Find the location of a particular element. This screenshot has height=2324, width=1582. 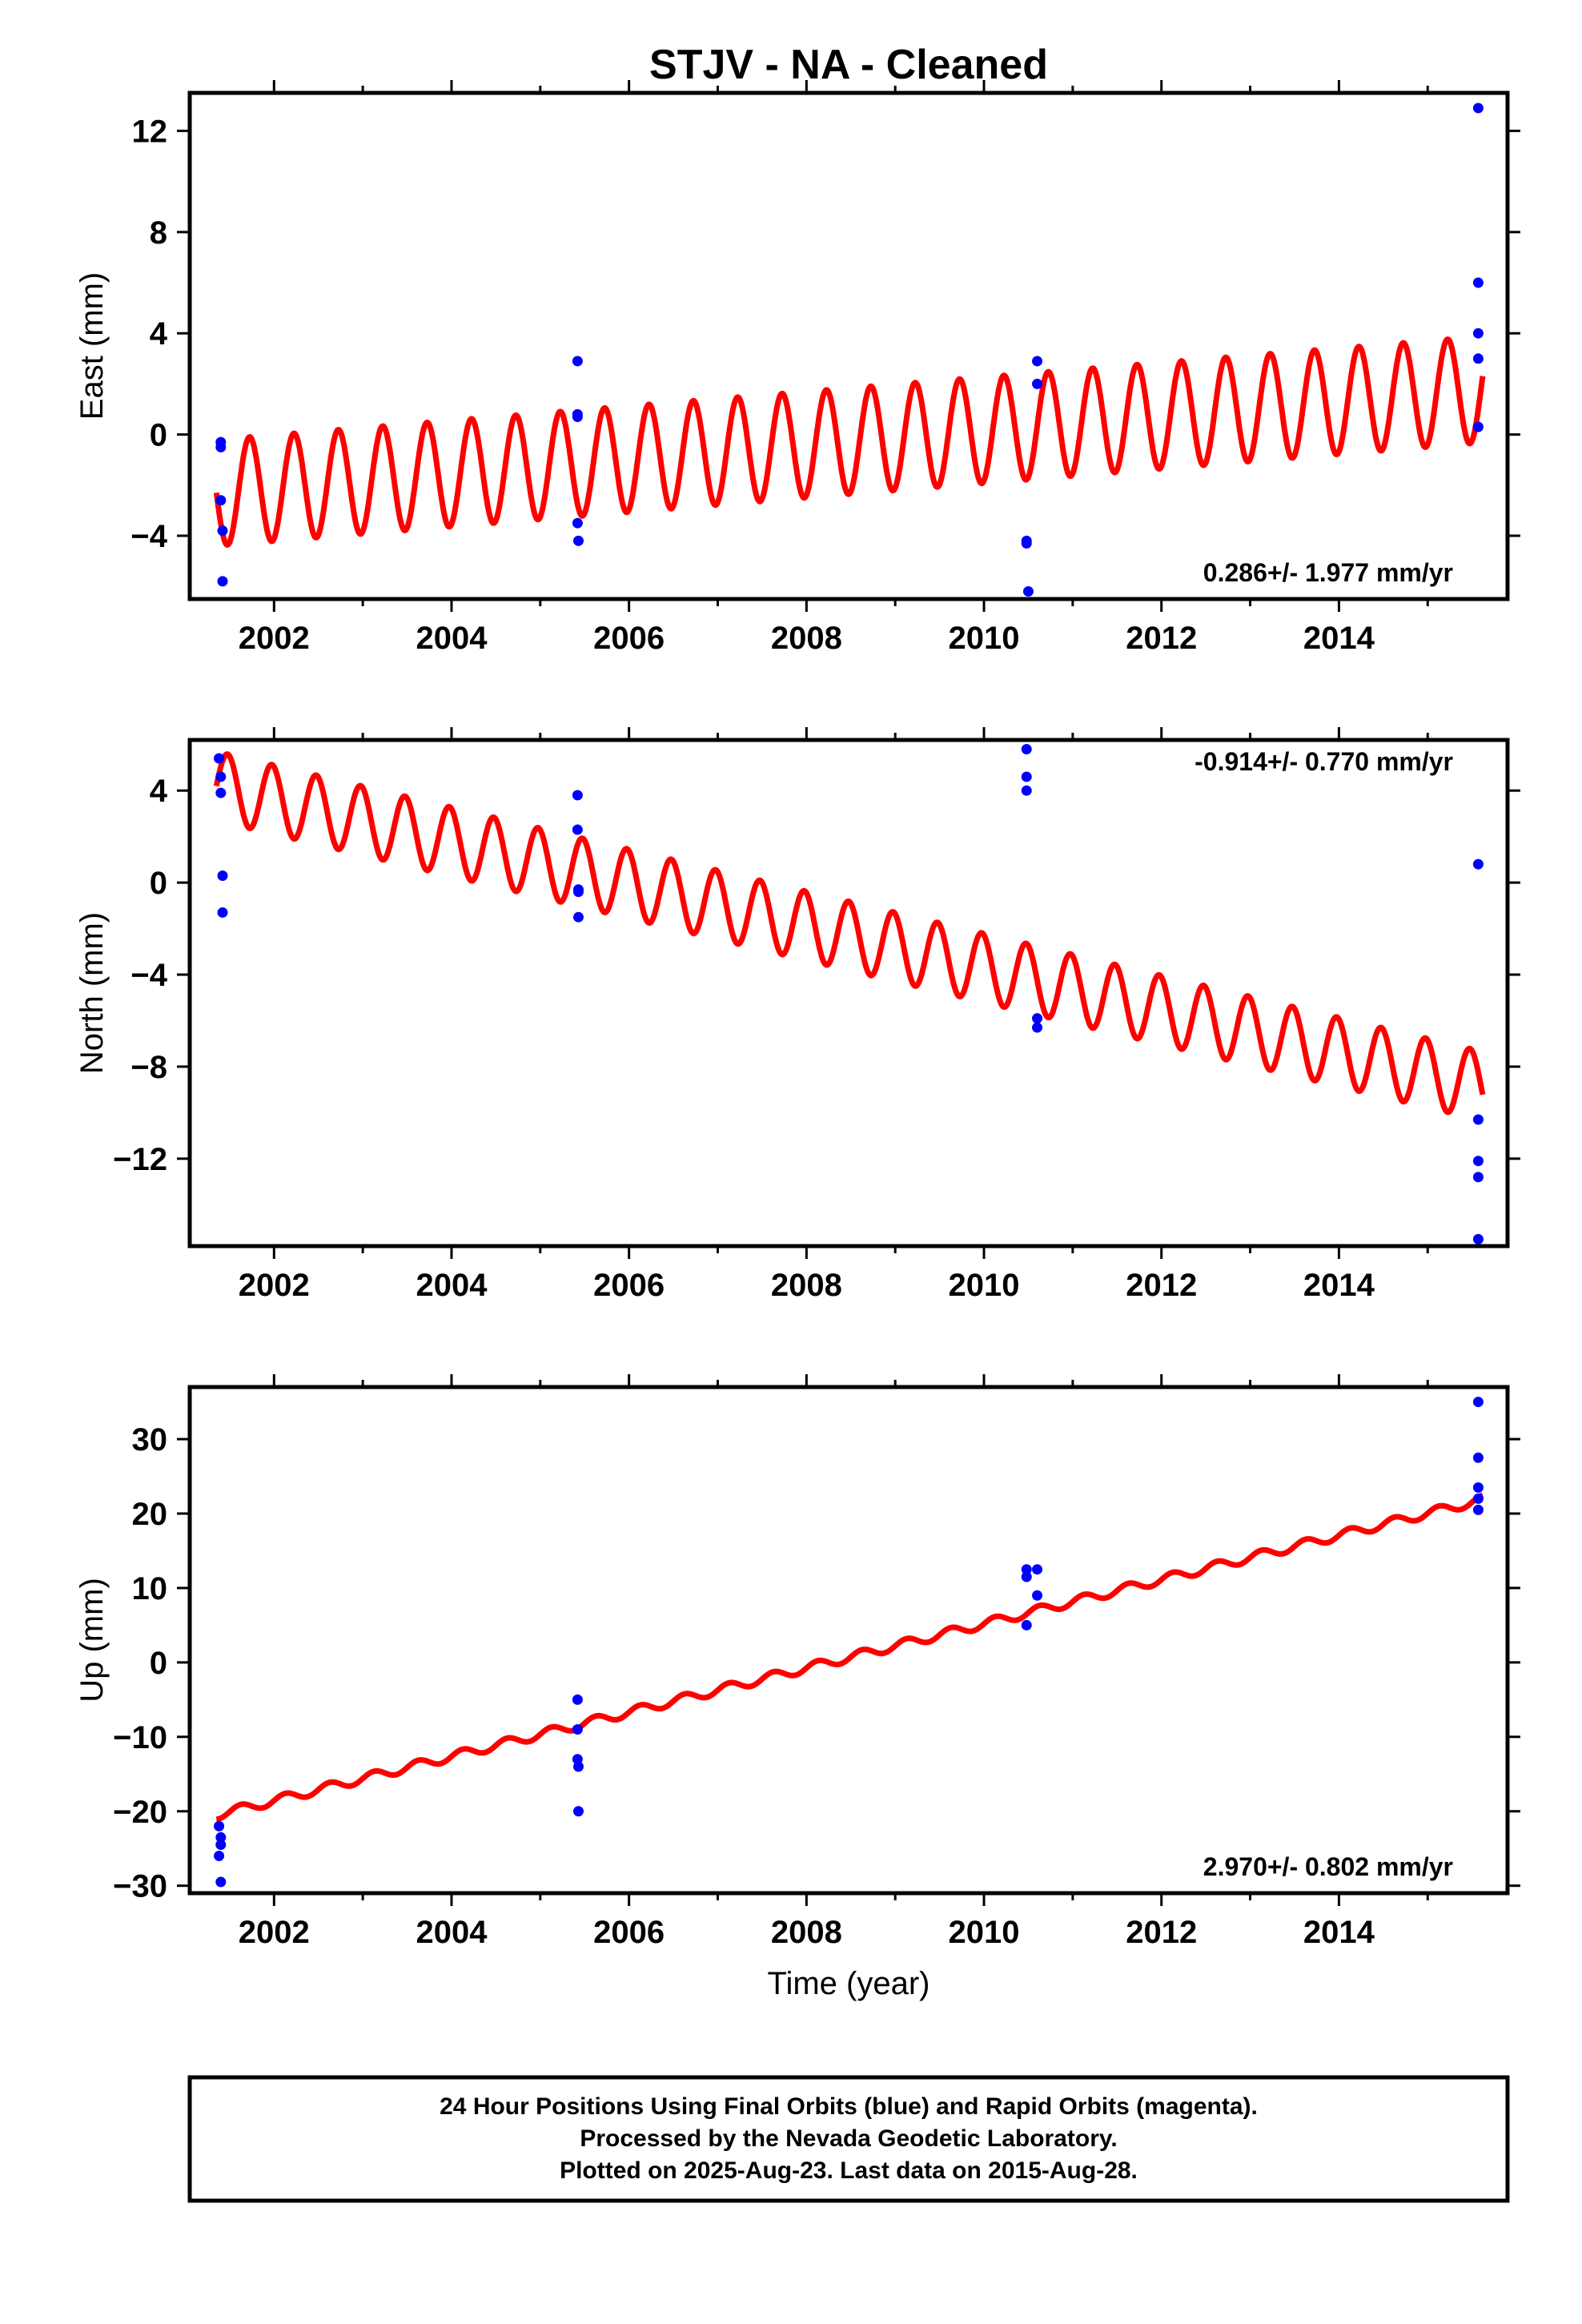

rate-label: 2.970+/- 0.802 mm/yr is located at coordinates (1328, 1867).